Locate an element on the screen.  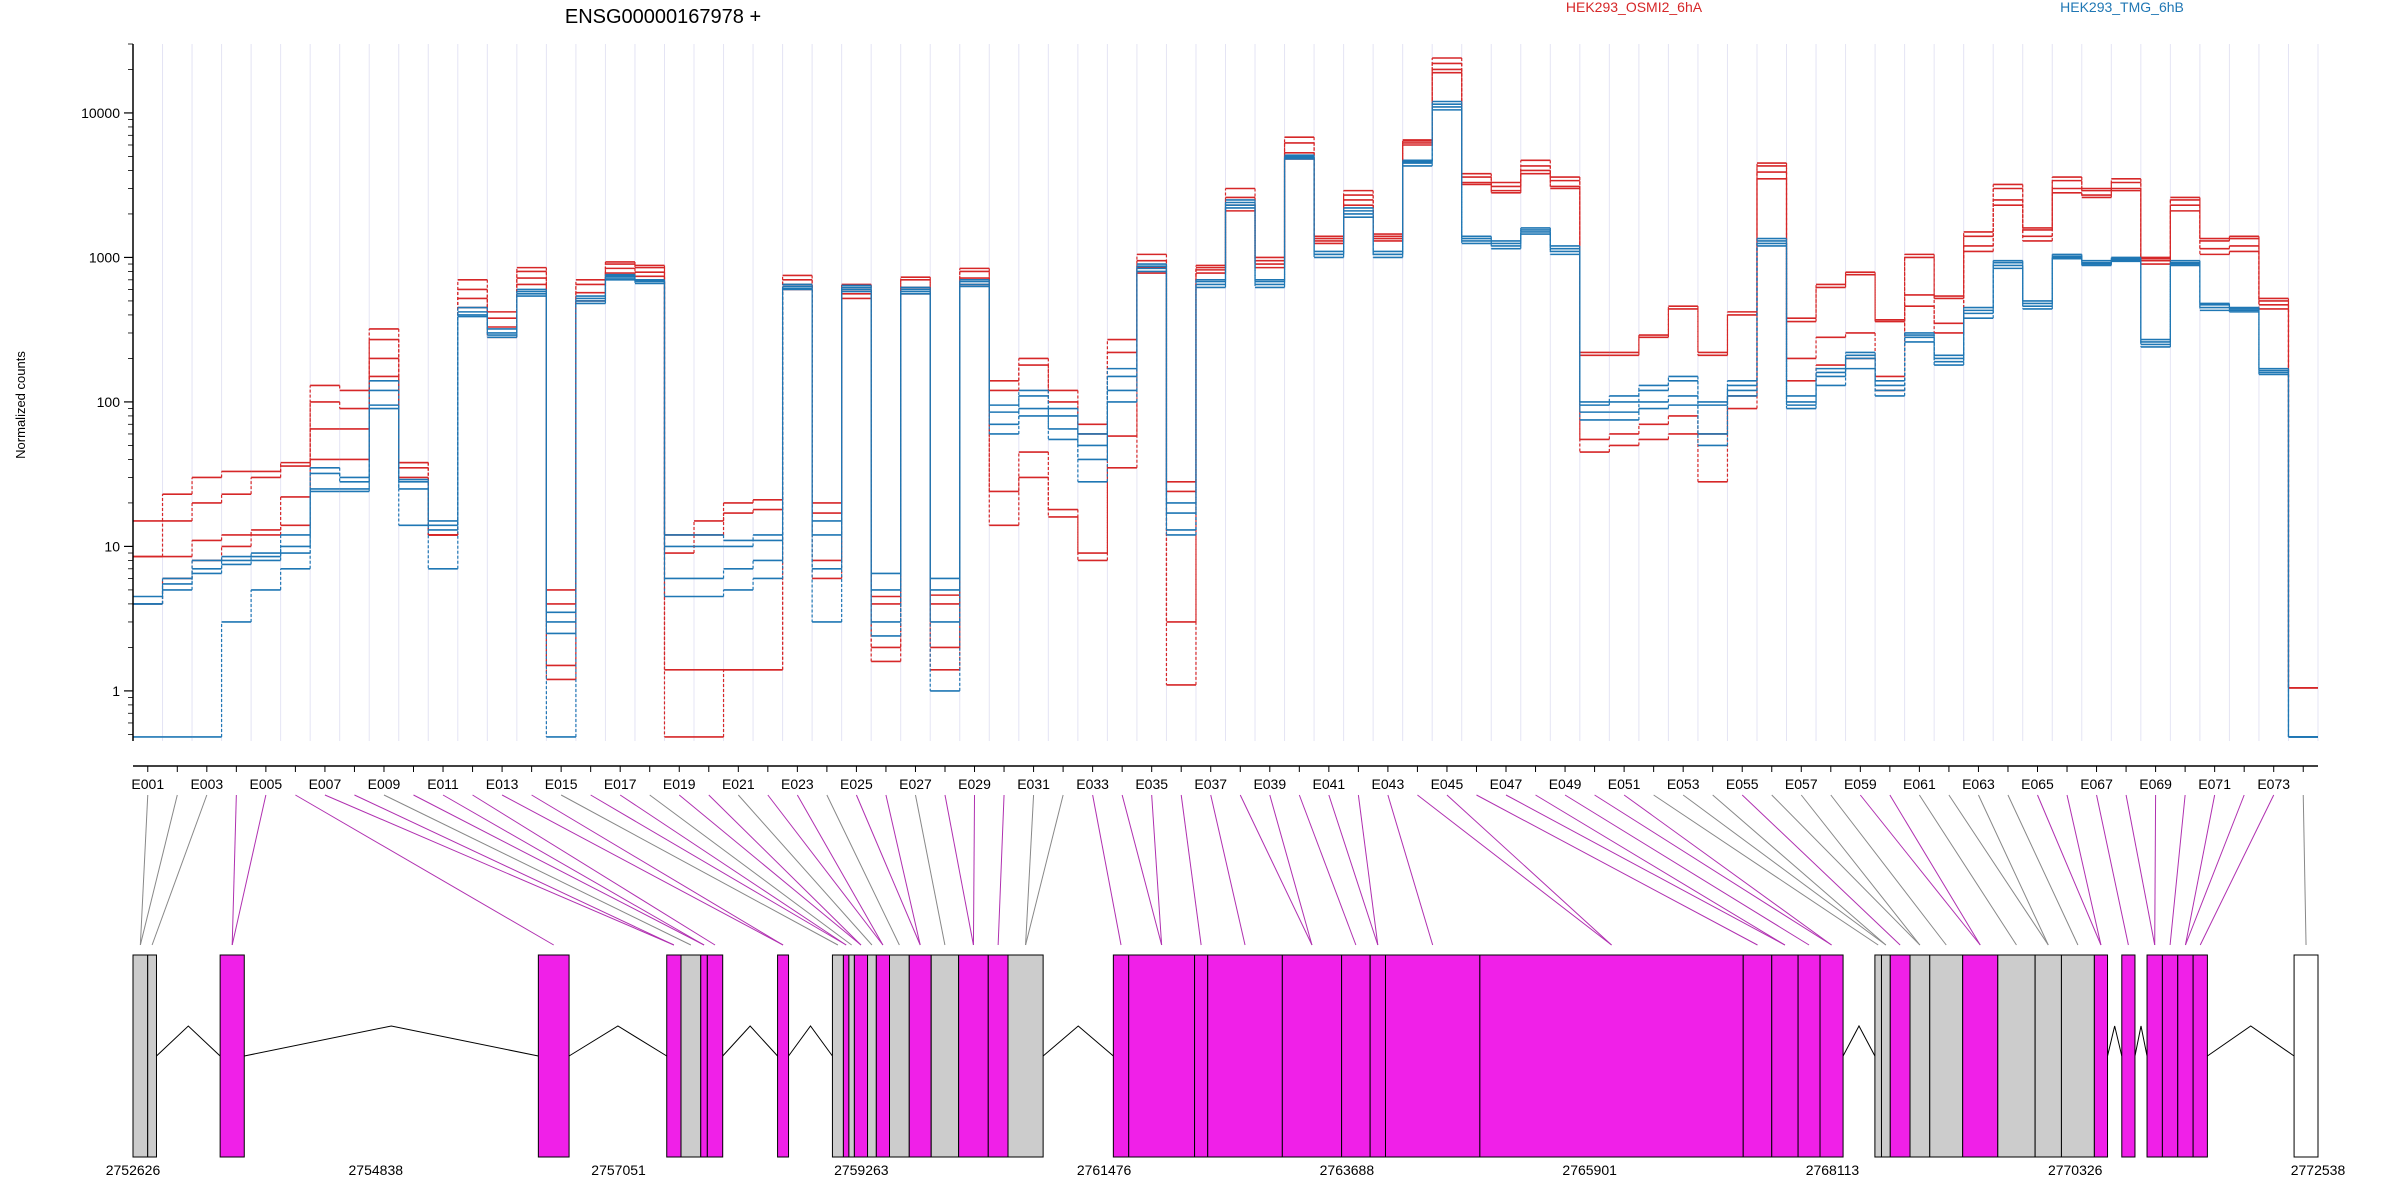
exon-tick-label: E025 is located at coordinates (856, 784).